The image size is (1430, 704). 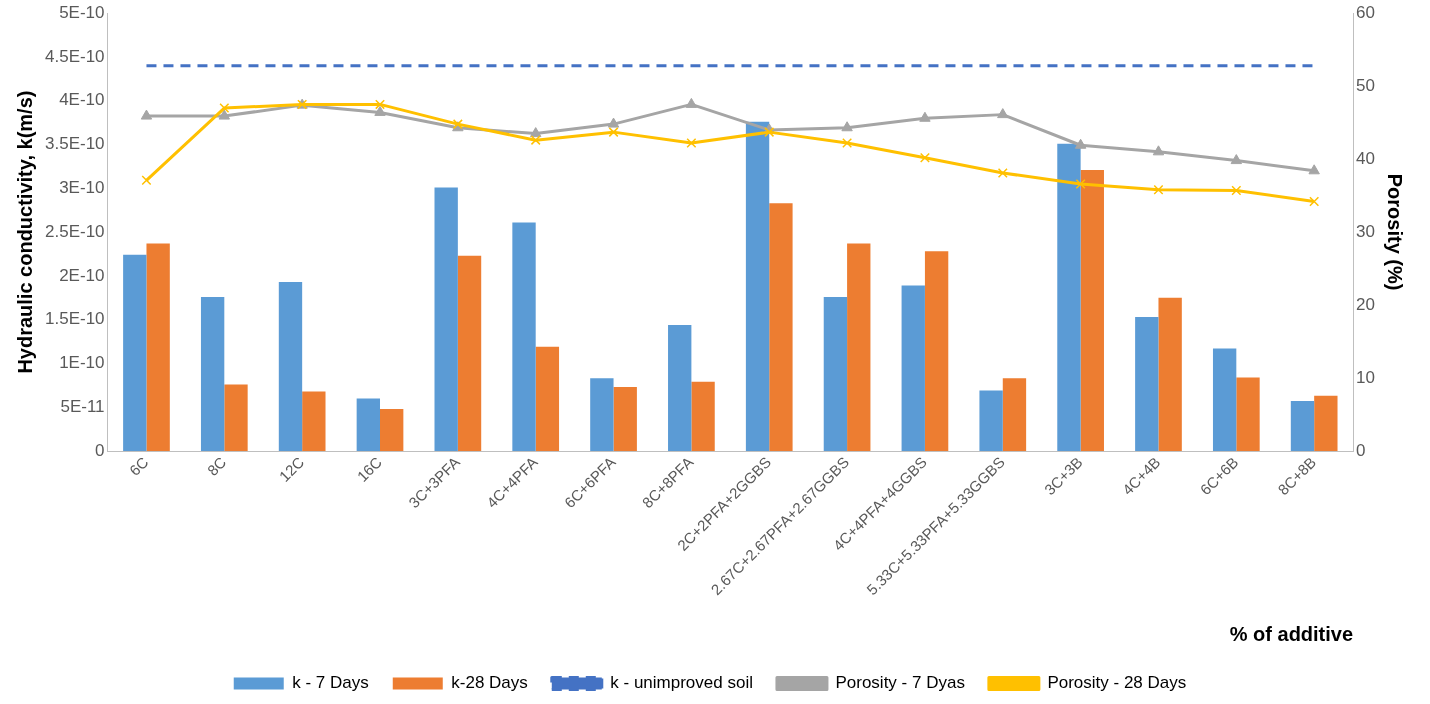 I want to click on y2-tick-label: 50, so click(x=1366, y=85).